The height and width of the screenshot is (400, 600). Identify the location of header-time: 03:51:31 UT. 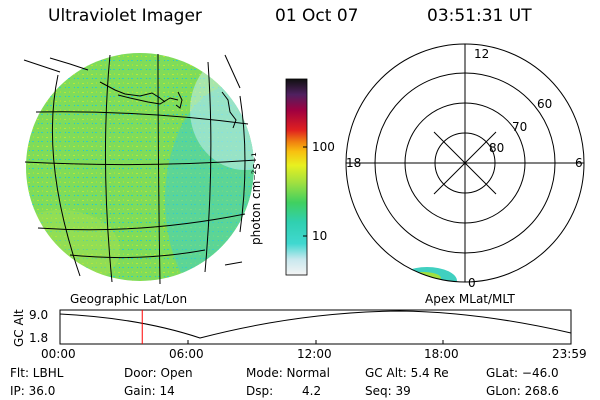
(479, 16).